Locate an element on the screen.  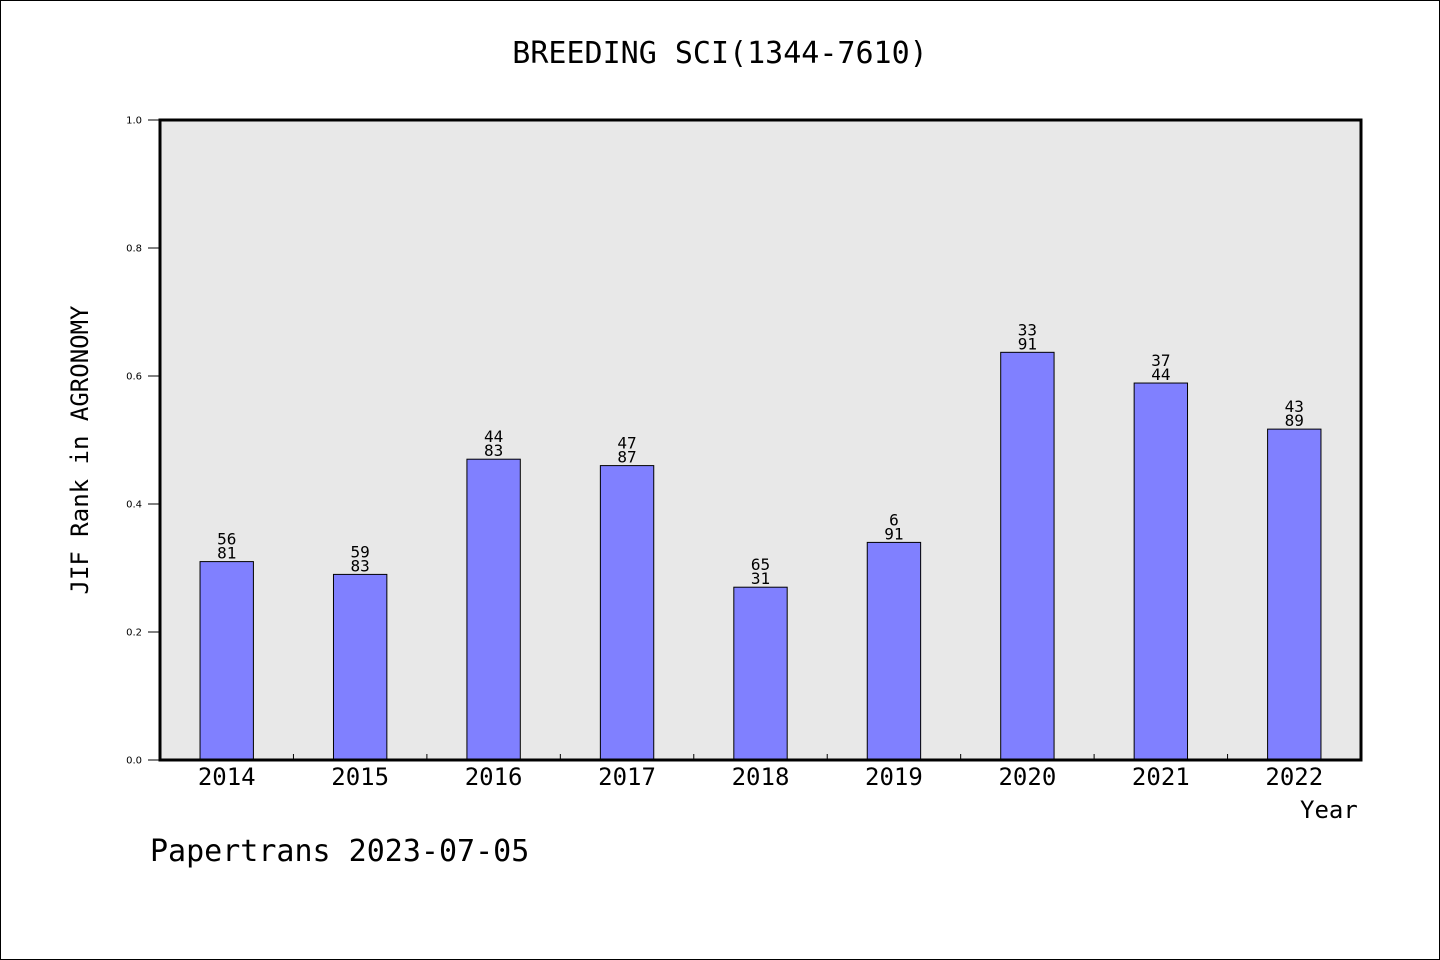
bar-2017 is located at coordinates (627, 613).